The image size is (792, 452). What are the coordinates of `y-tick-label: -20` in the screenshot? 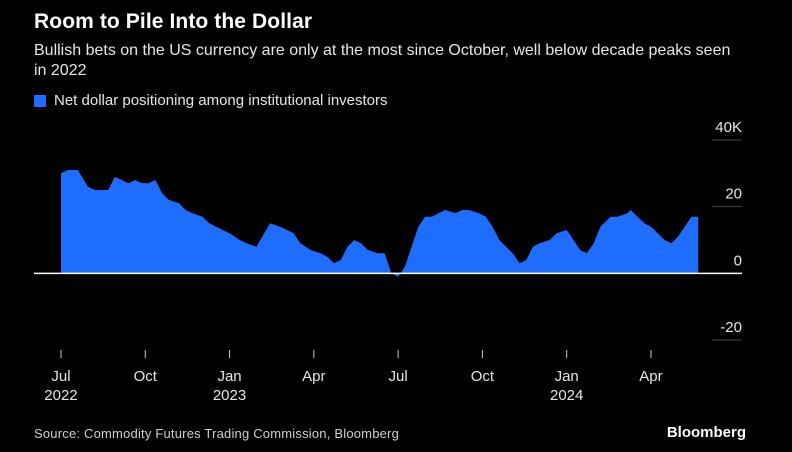 It's located at (731, 327).